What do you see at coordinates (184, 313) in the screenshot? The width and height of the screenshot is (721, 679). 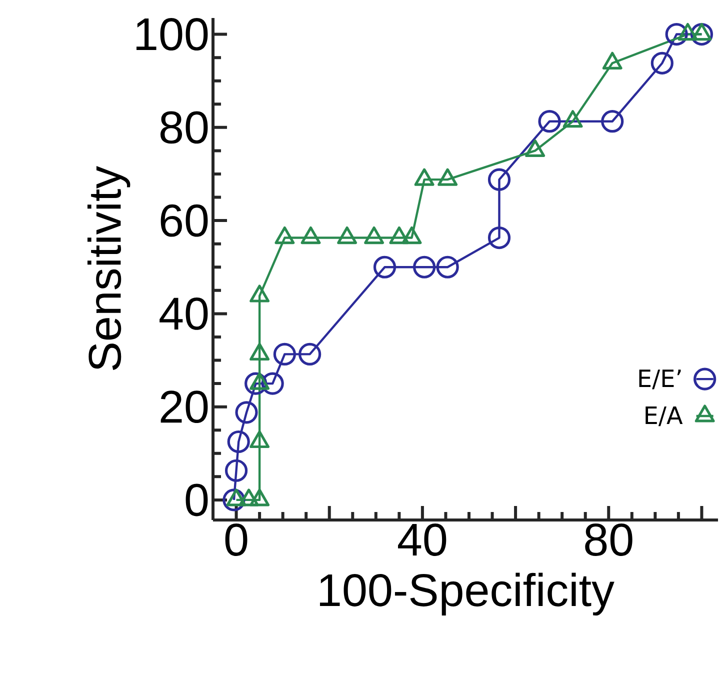 I see `y-tick-label: 40` at bounding box center [184, 313].